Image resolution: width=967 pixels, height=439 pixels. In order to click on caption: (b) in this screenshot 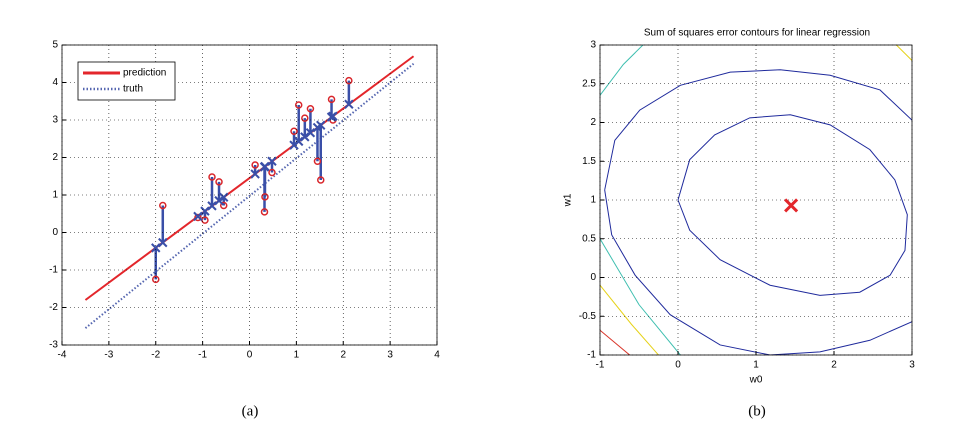, I will do `click(757, 411)`.